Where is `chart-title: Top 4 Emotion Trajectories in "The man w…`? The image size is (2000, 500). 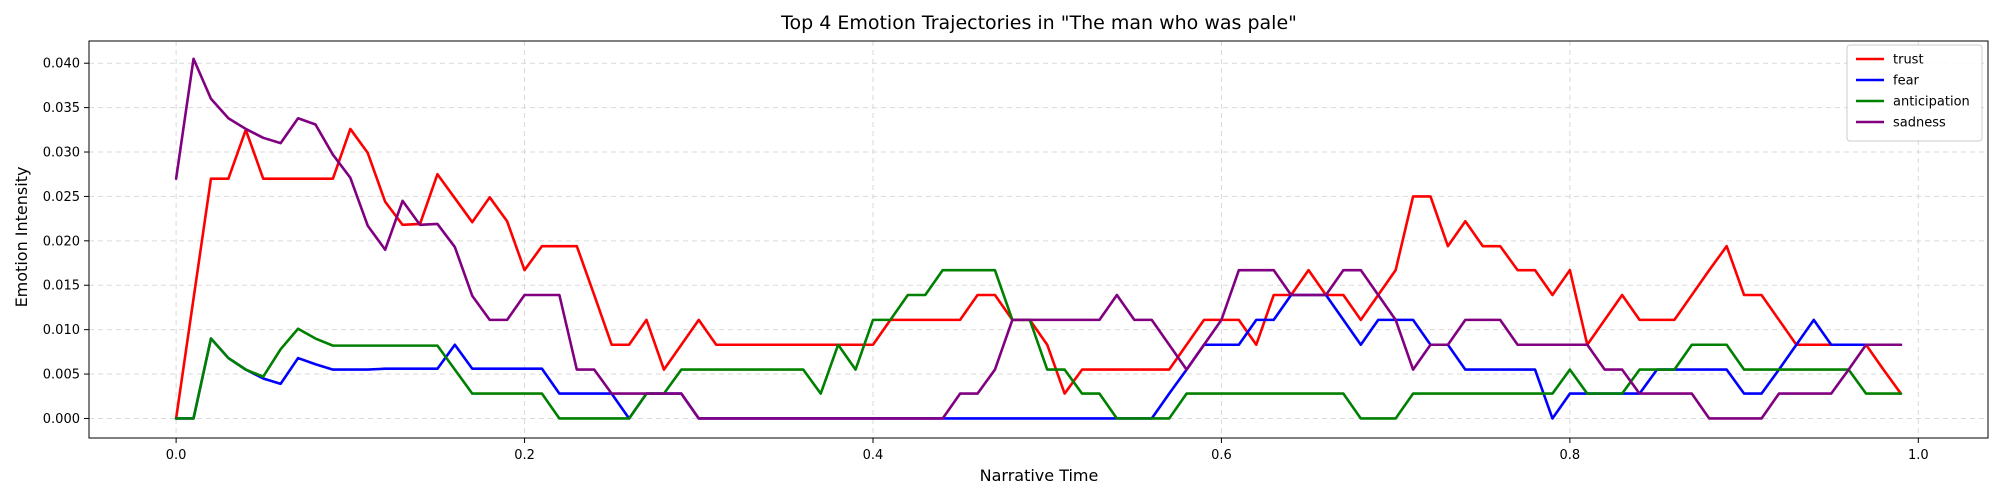
chart-title: Top 4 Emotion Trajectories in "The man w… is located at coordinates (1038, 23).